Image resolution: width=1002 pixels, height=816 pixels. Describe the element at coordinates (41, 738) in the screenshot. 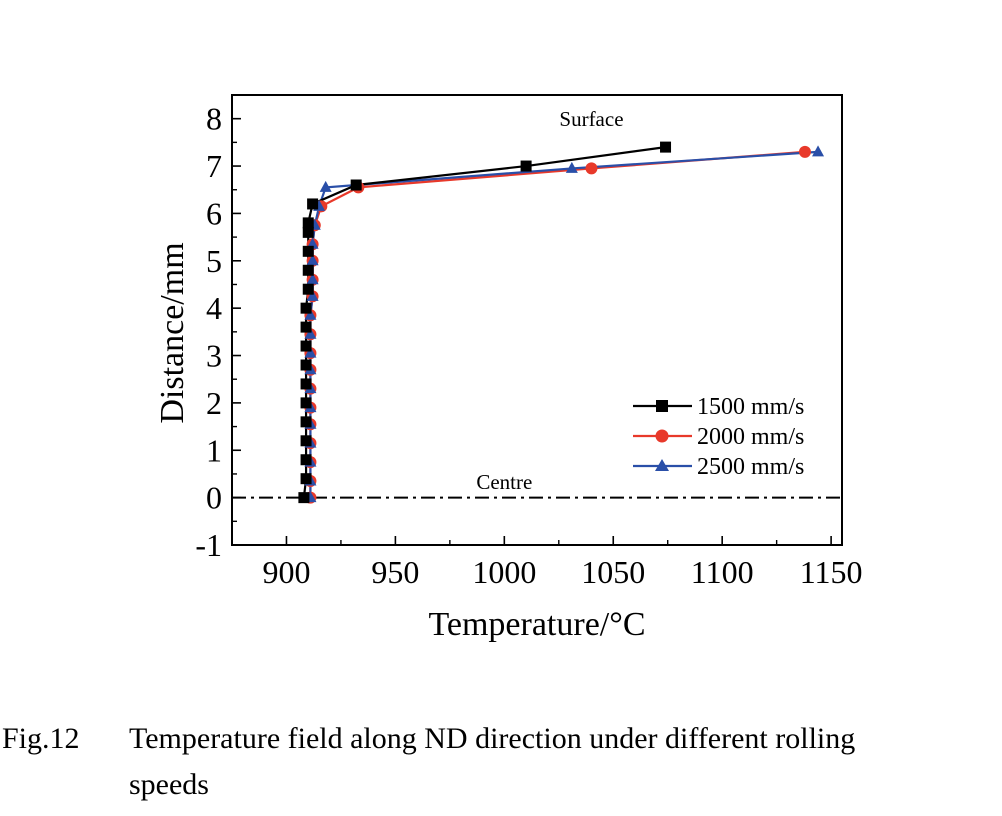

I see `caption-figure-number: Fig.12` at that location.